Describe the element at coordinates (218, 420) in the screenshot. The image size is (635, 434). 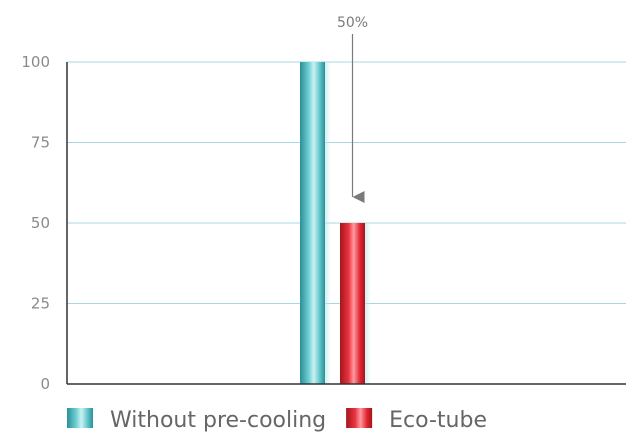
I see `legend-label-without-pre-cooling: Without pre-cooling` at that location.